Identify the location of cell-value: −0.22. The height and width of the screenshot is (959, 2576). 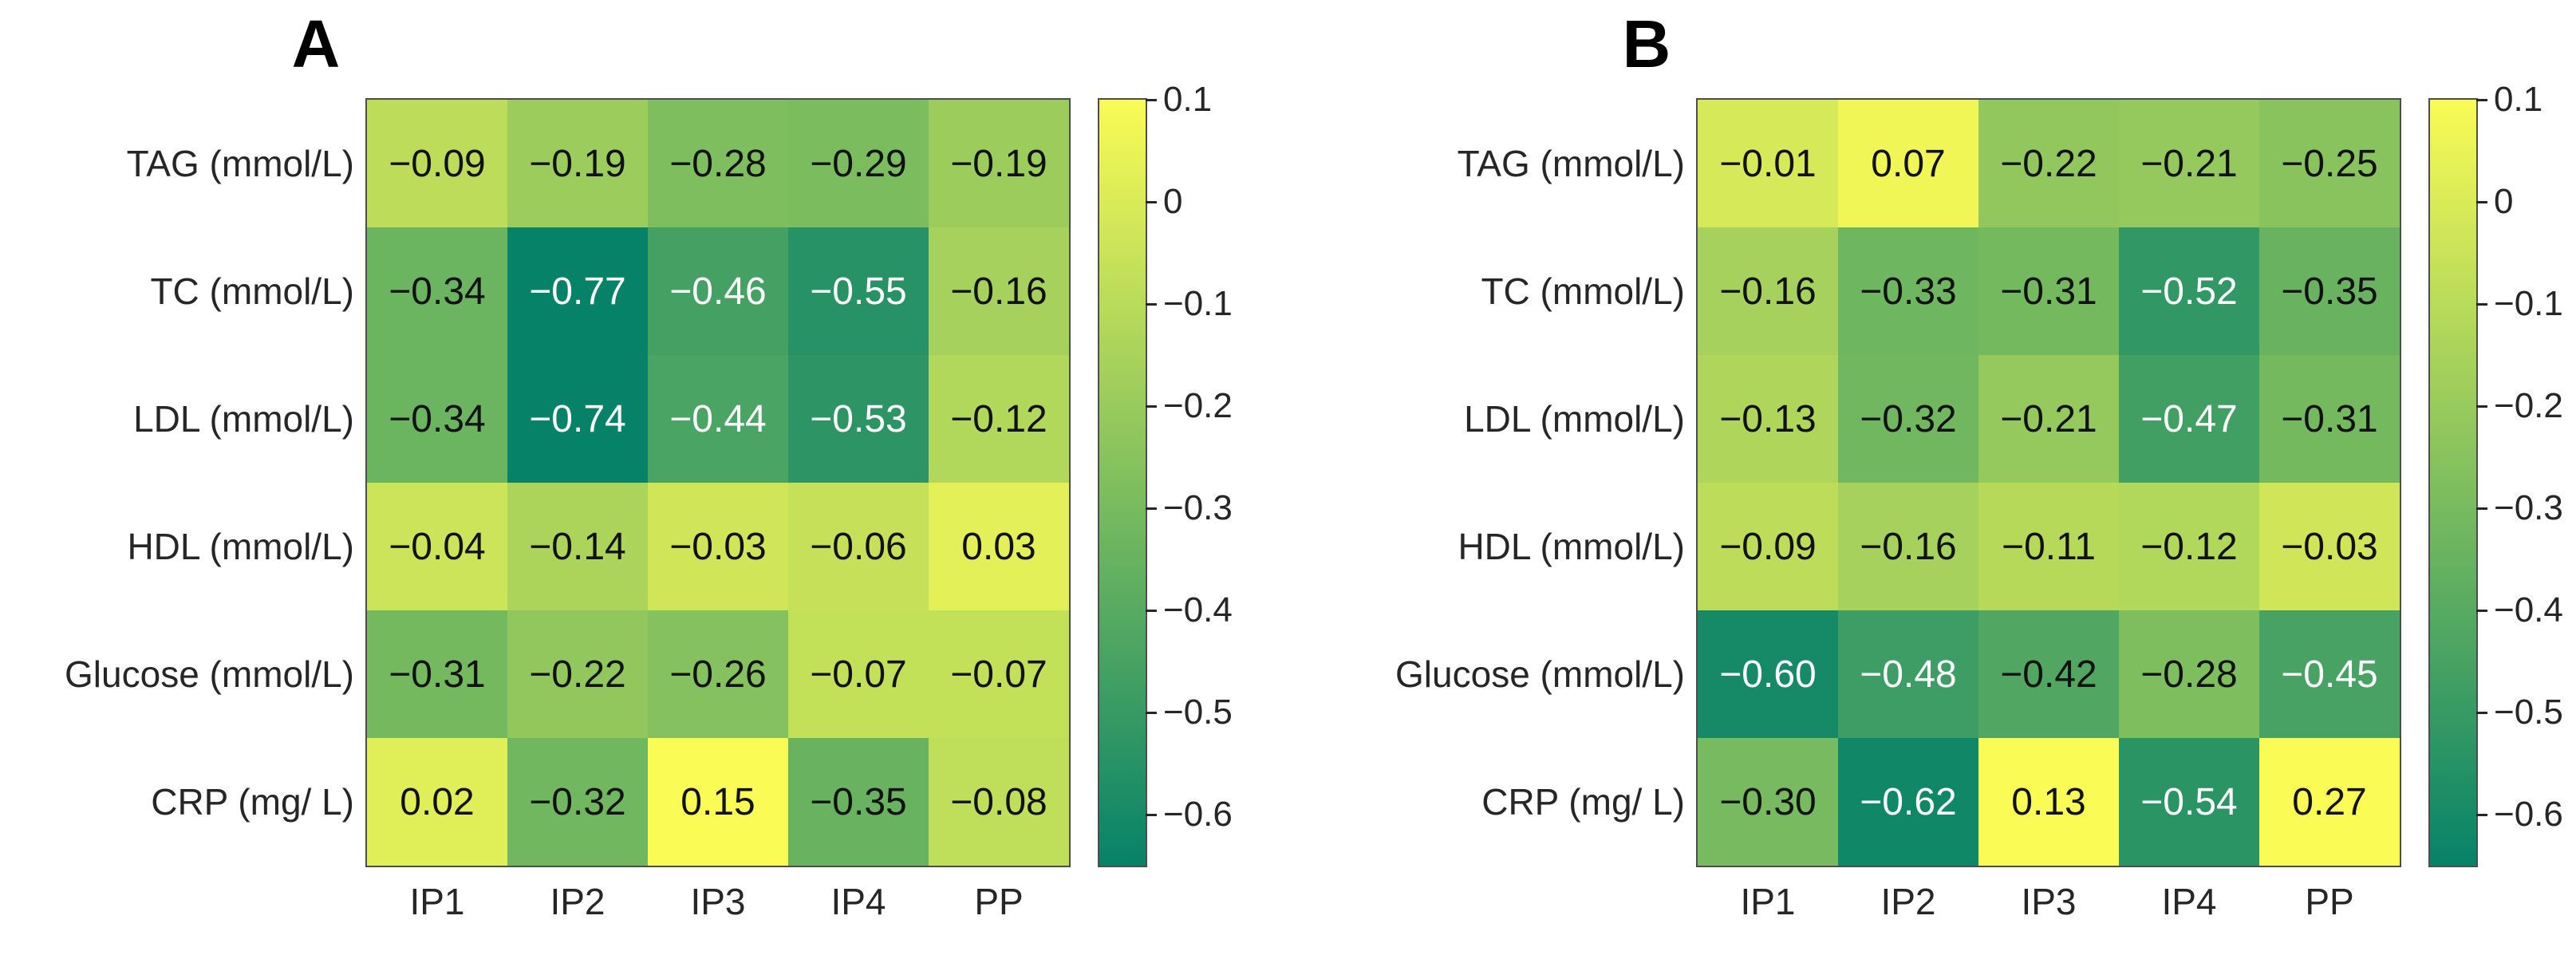
(2048, 163).